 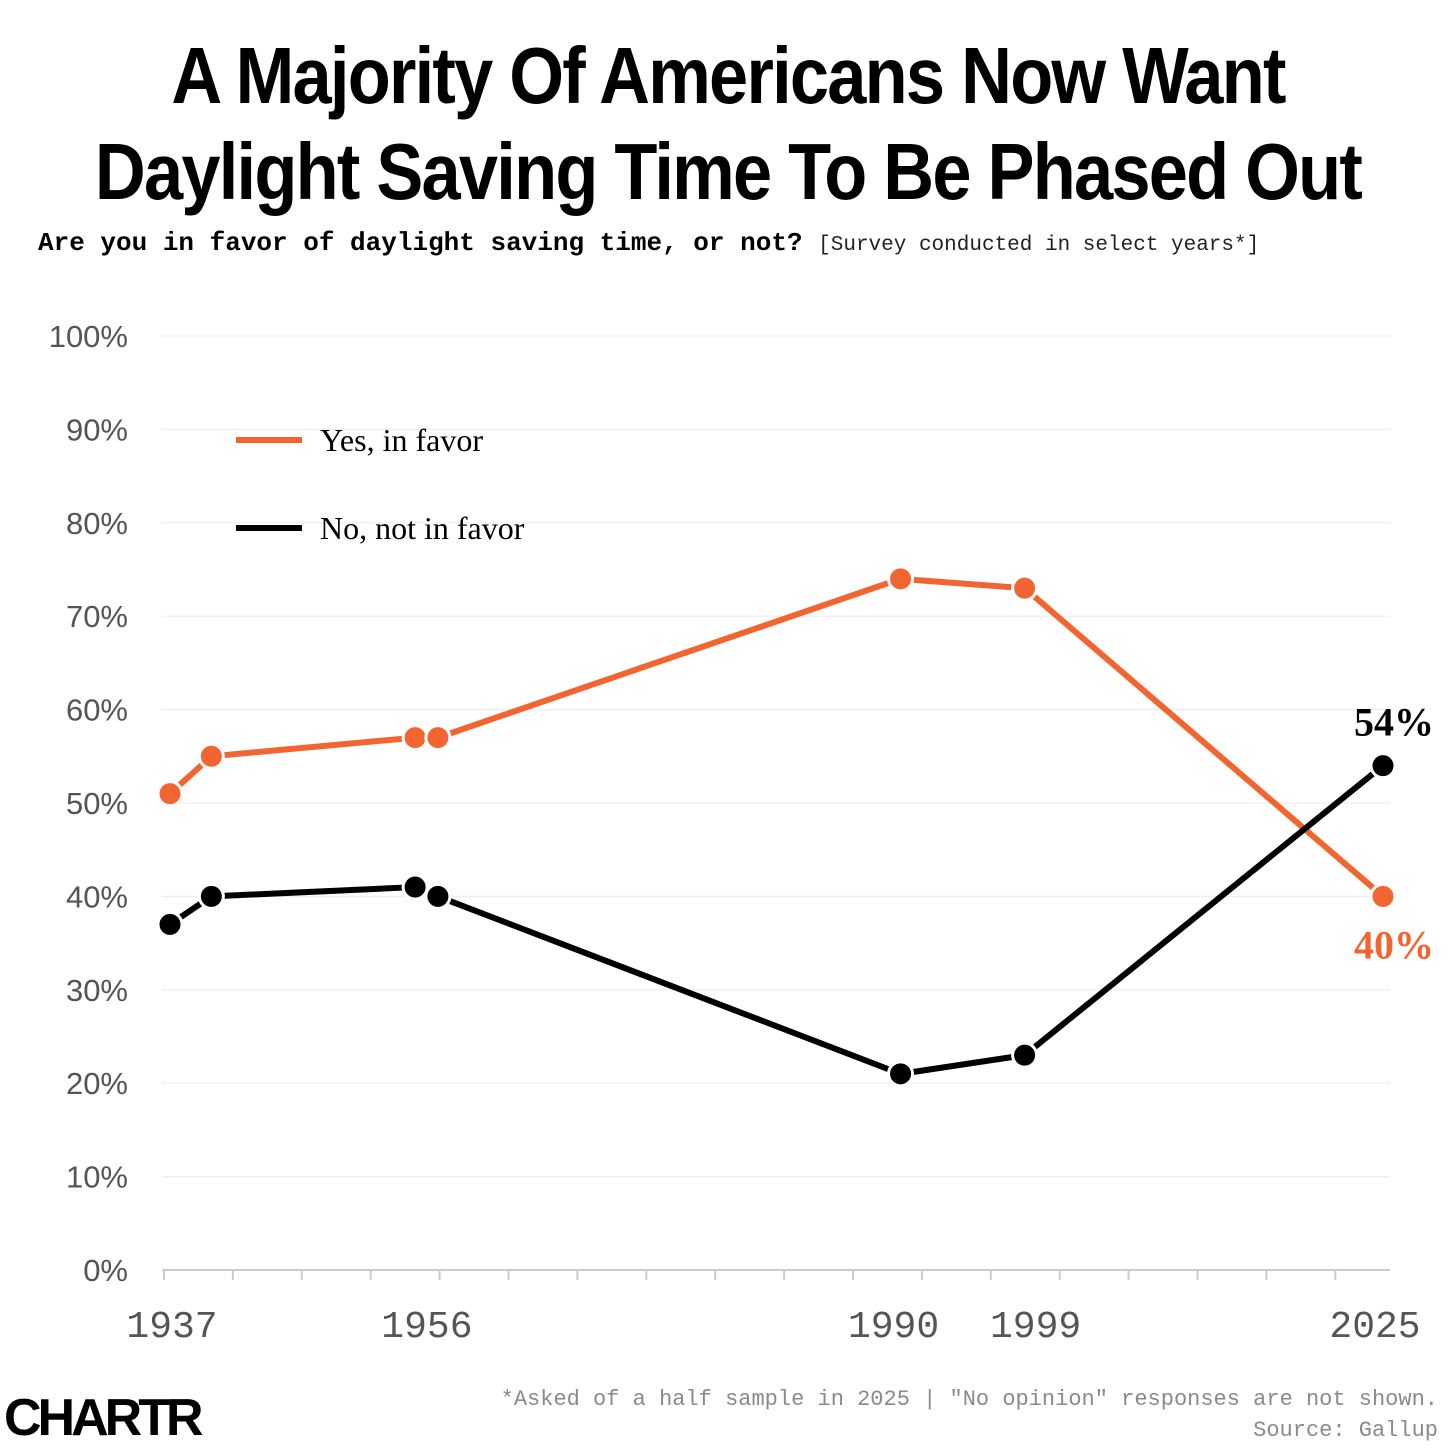 I want to click on y-tick-label: 70%, so click(x=97, y=616).